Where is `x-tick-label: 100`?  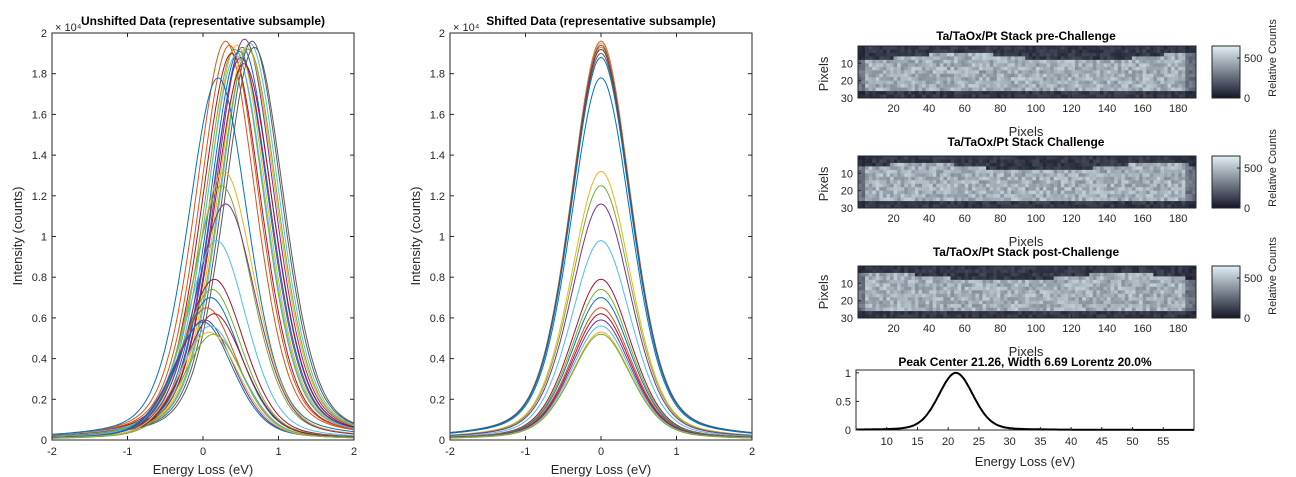 x-tick-label: 100 is located at coordinates (1036, 329).